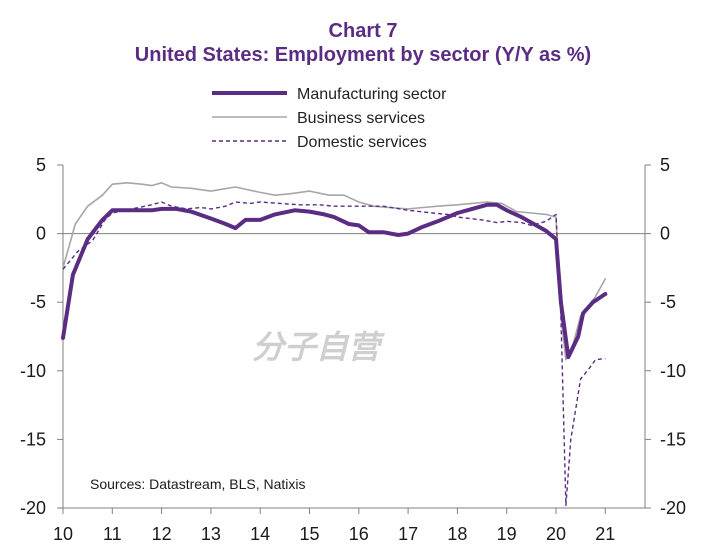 The image size is (726, 552). I want to click on legend-label-business: Business services, so click(361, 118).